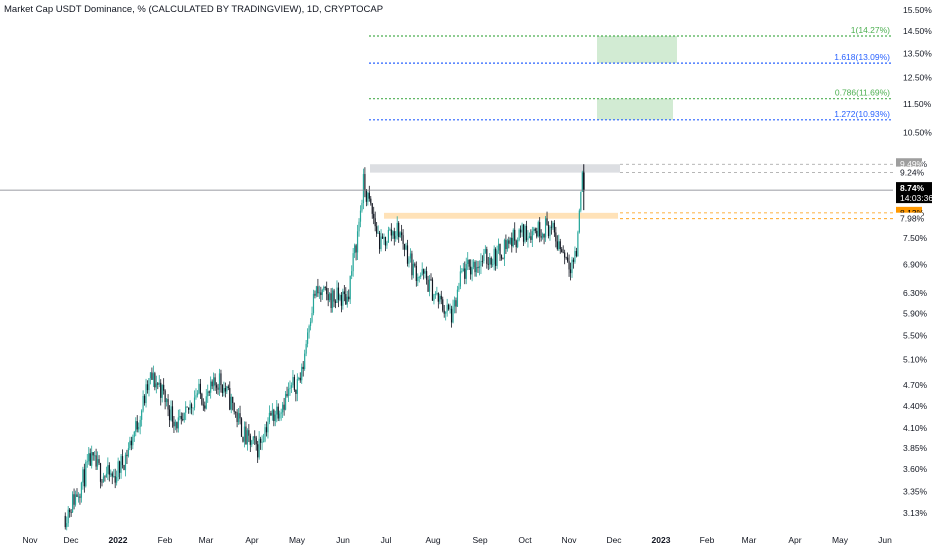  Describe the element at coordinates (915, 492) in the screenshot. I see `y-tick-label: 3.35%` at that location.